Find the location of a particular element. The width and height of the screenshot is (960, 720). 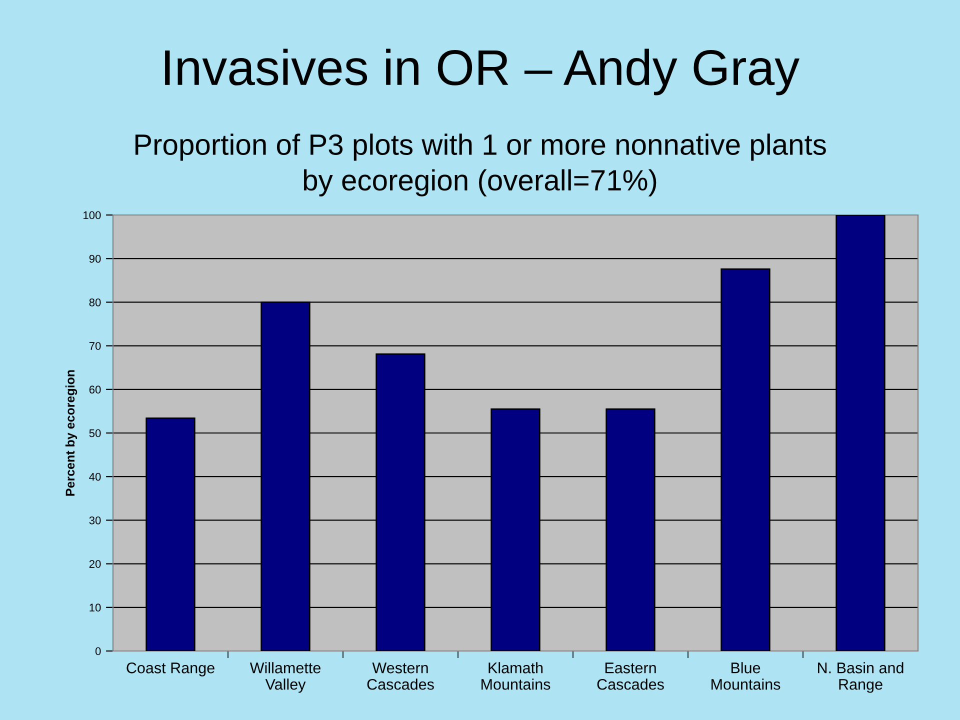

chart-subtitle: Proportion of P3 plots with 1 or more nonnative plants by ecoregion (overall=71%) is located at coordinates (480, 165).